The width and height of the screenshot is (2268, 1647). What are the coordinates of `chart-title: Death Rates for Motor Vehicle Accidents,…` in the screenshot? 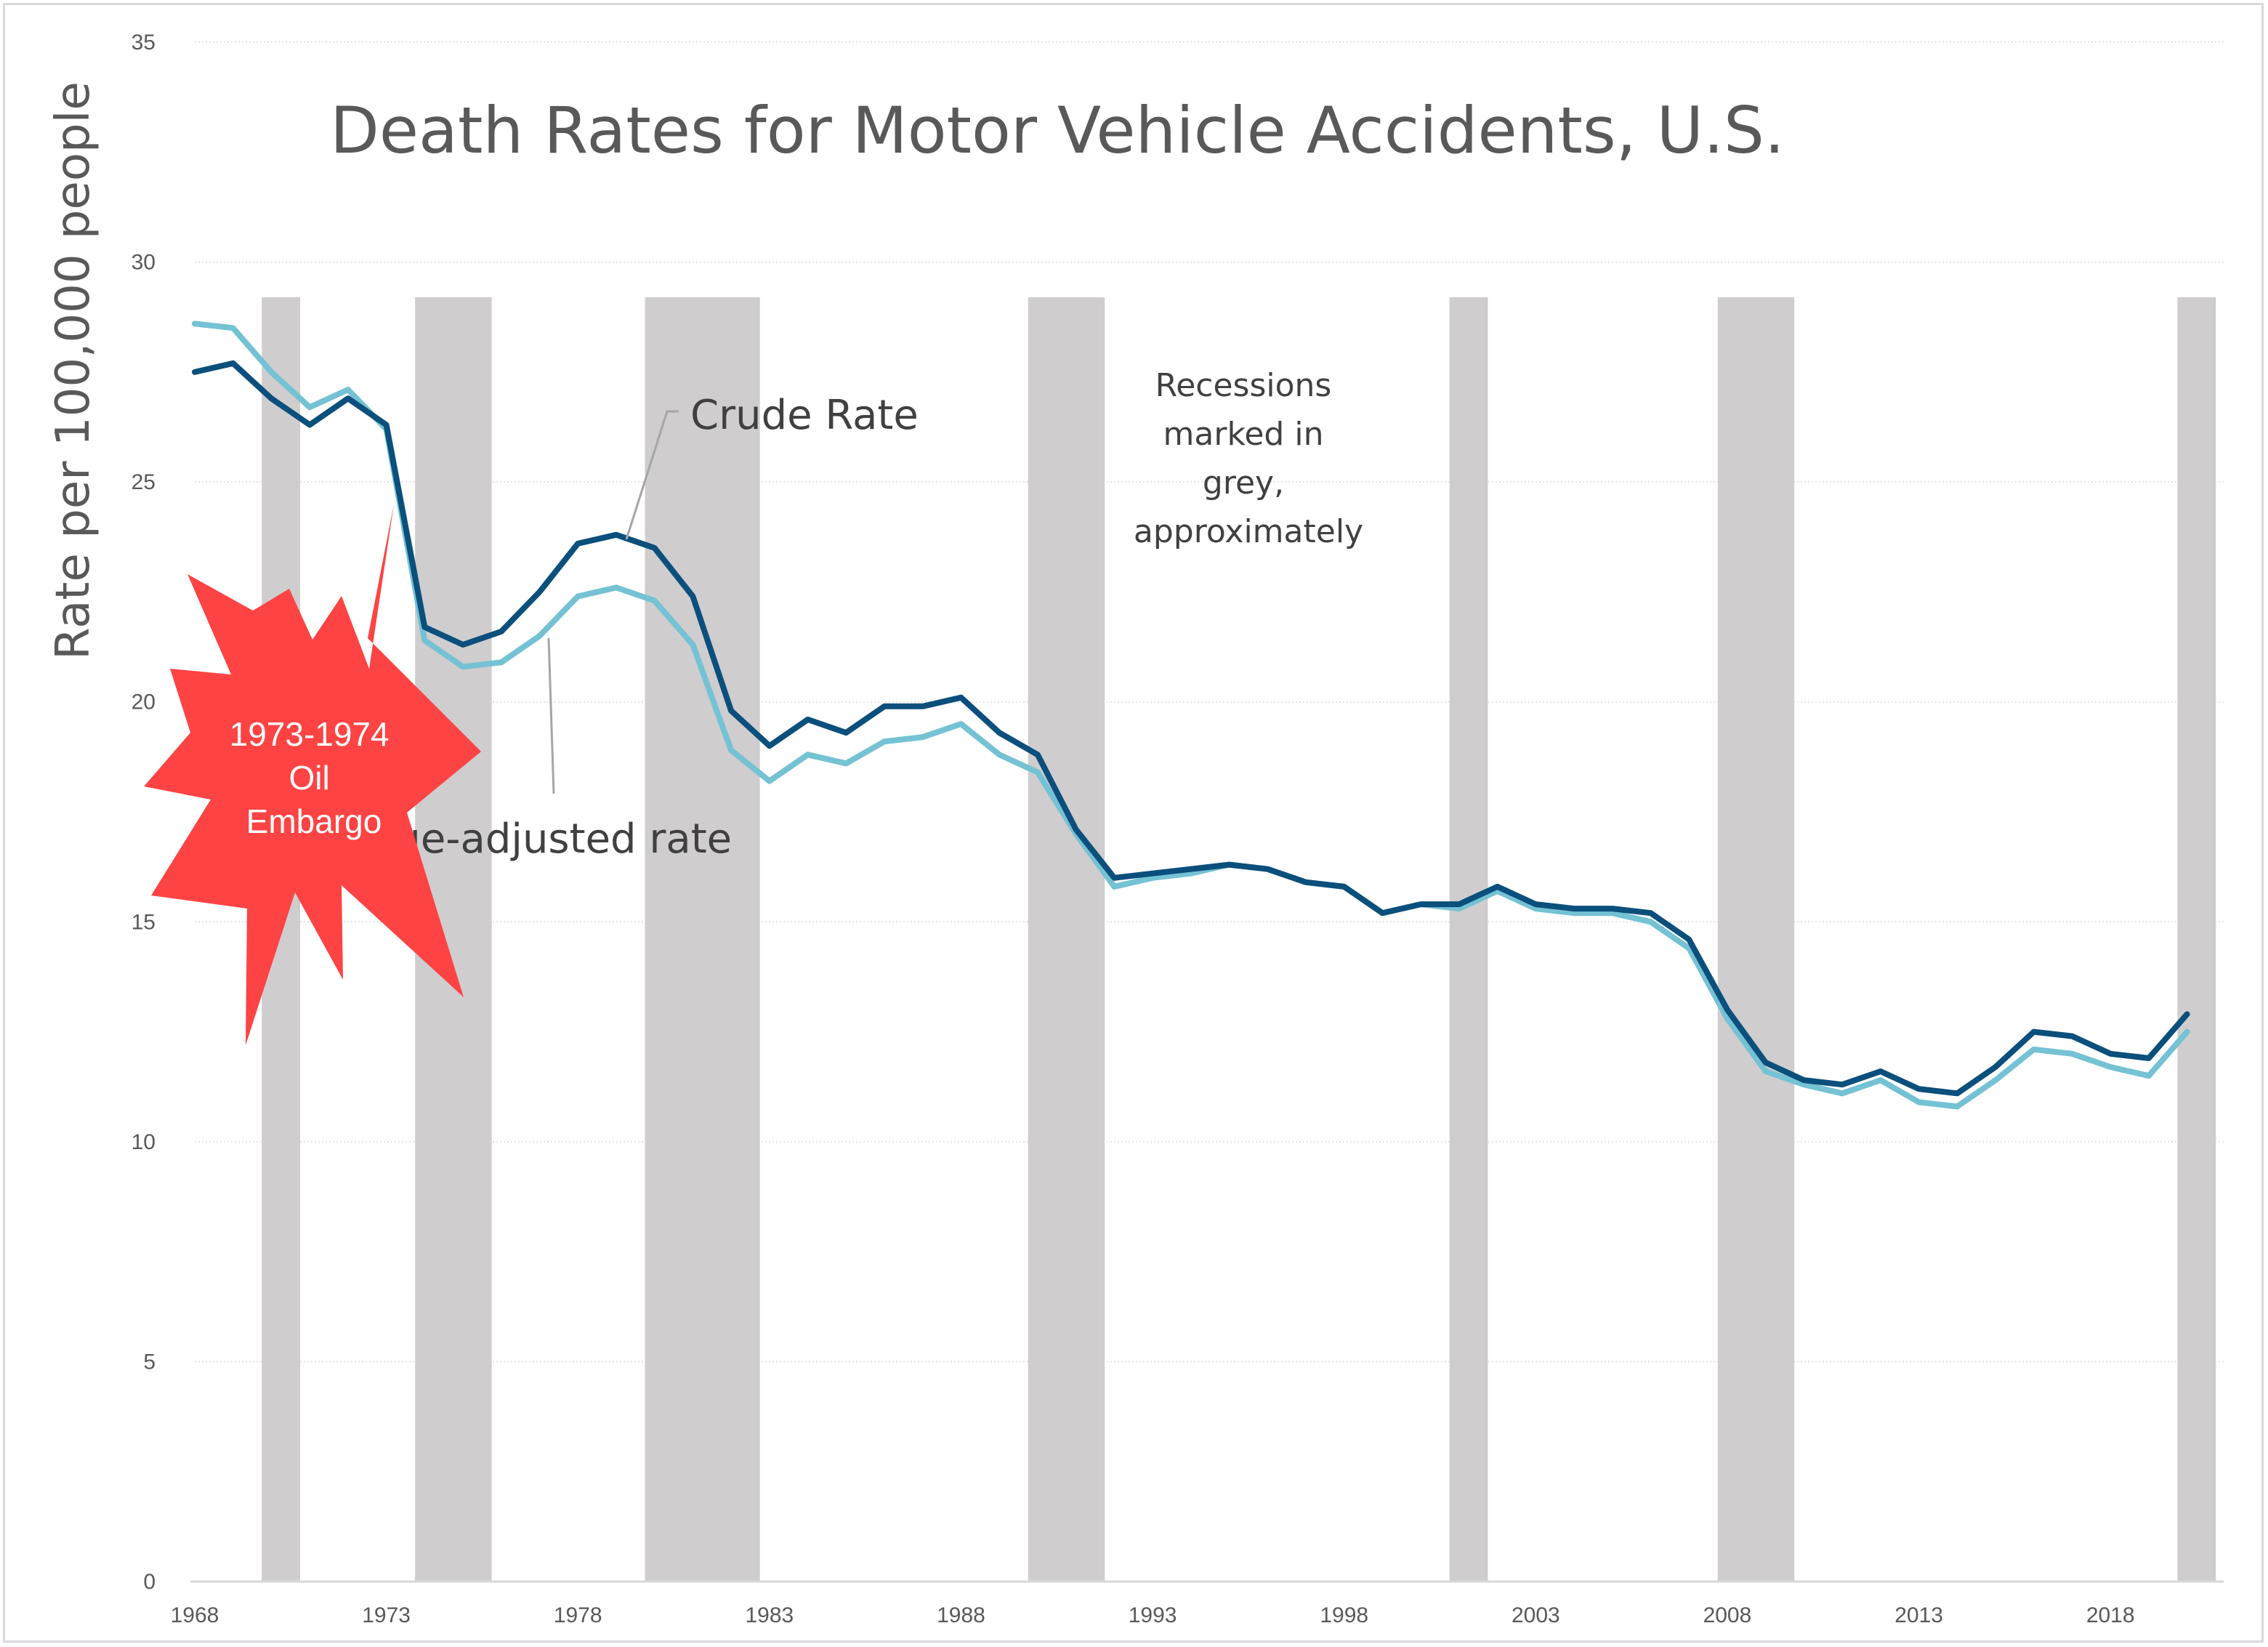 It's located at (1057, 130).